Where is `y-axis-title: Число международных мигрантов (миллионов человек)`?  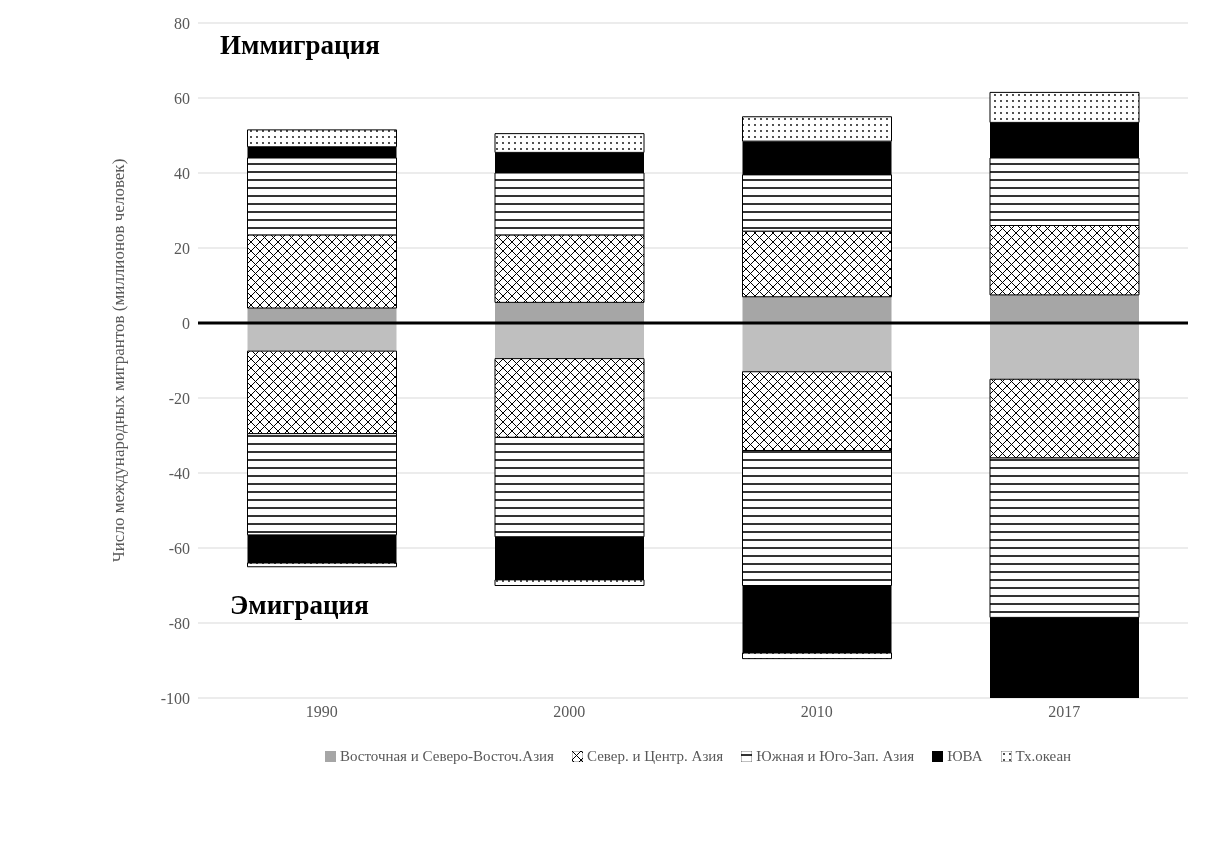
y-axis-title: Число международных мигрантов (миллионов человек) is located at coordinates (119, 360).